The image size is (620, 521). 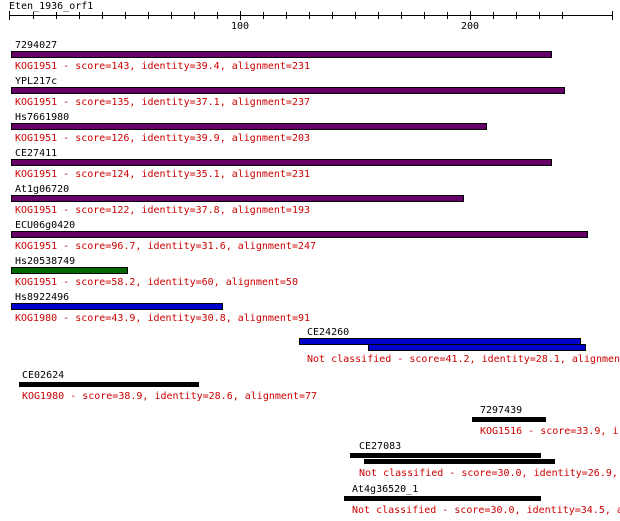 I want to click on hit-name: 7294027, so click(x=36, y=45).